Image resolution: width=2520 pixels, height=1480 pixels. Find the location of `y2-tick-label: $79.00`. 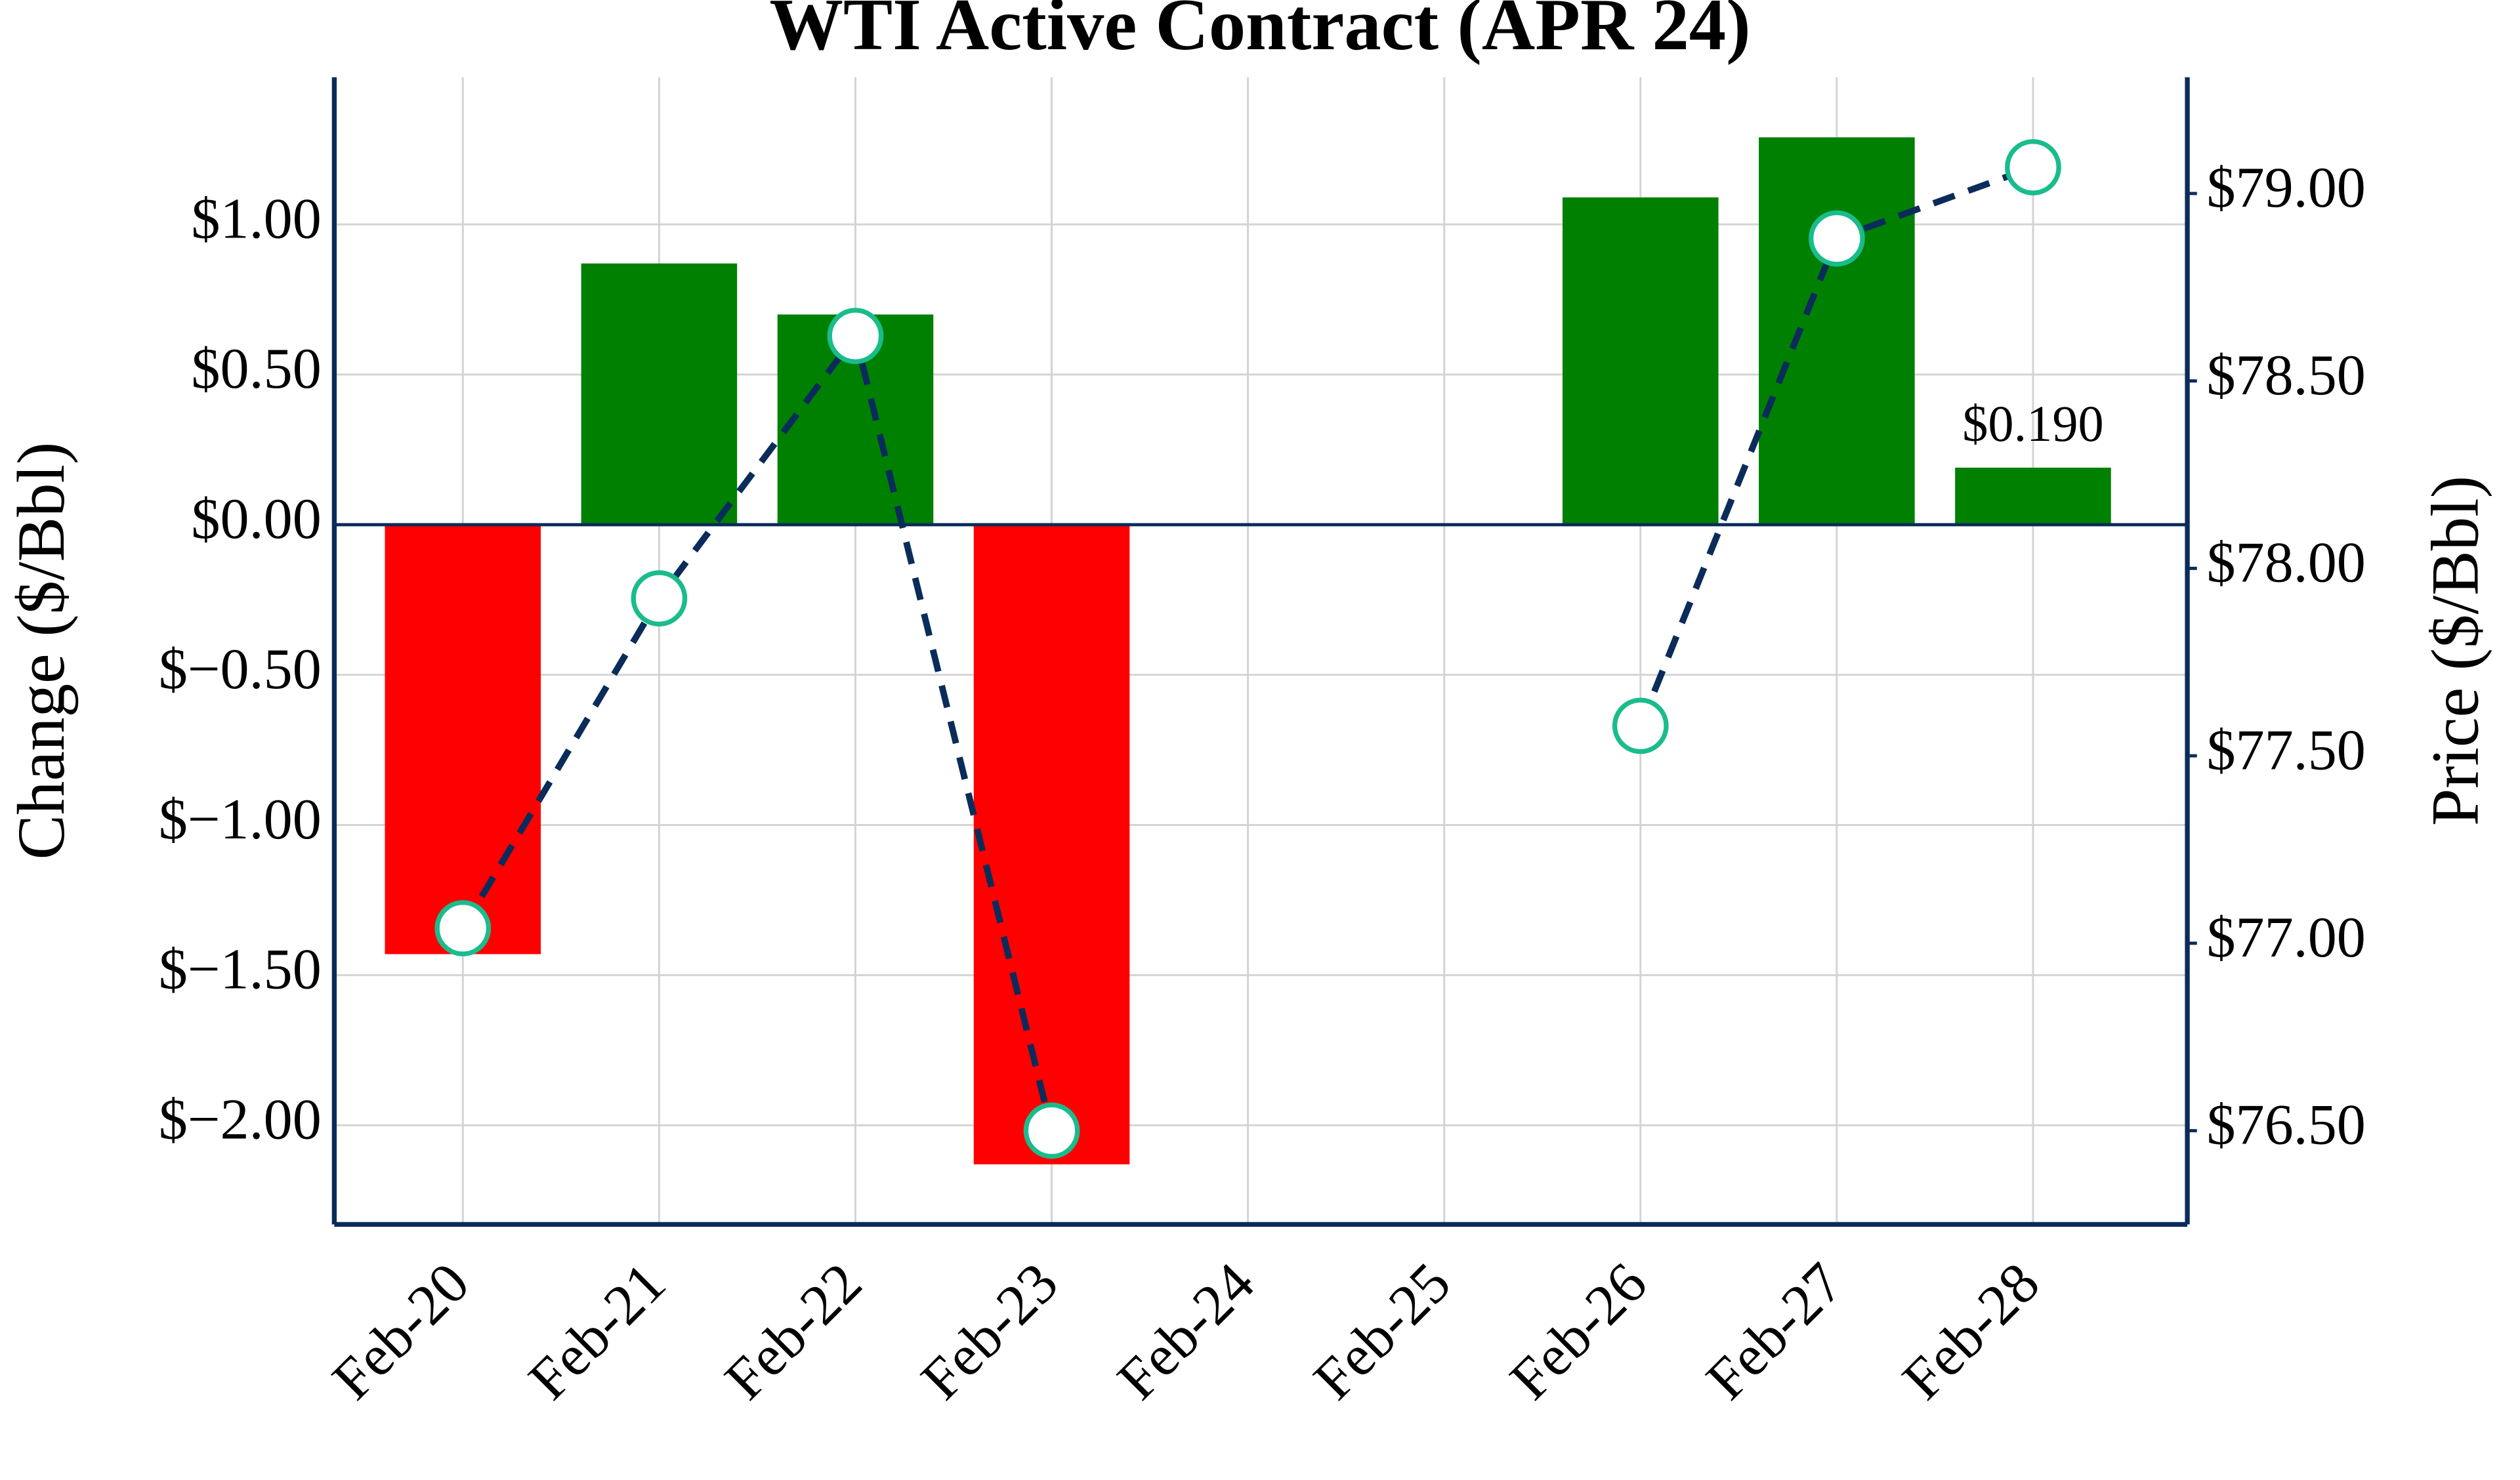

y2-tick-label: $79.00 is located at coordinates (2285, 187).